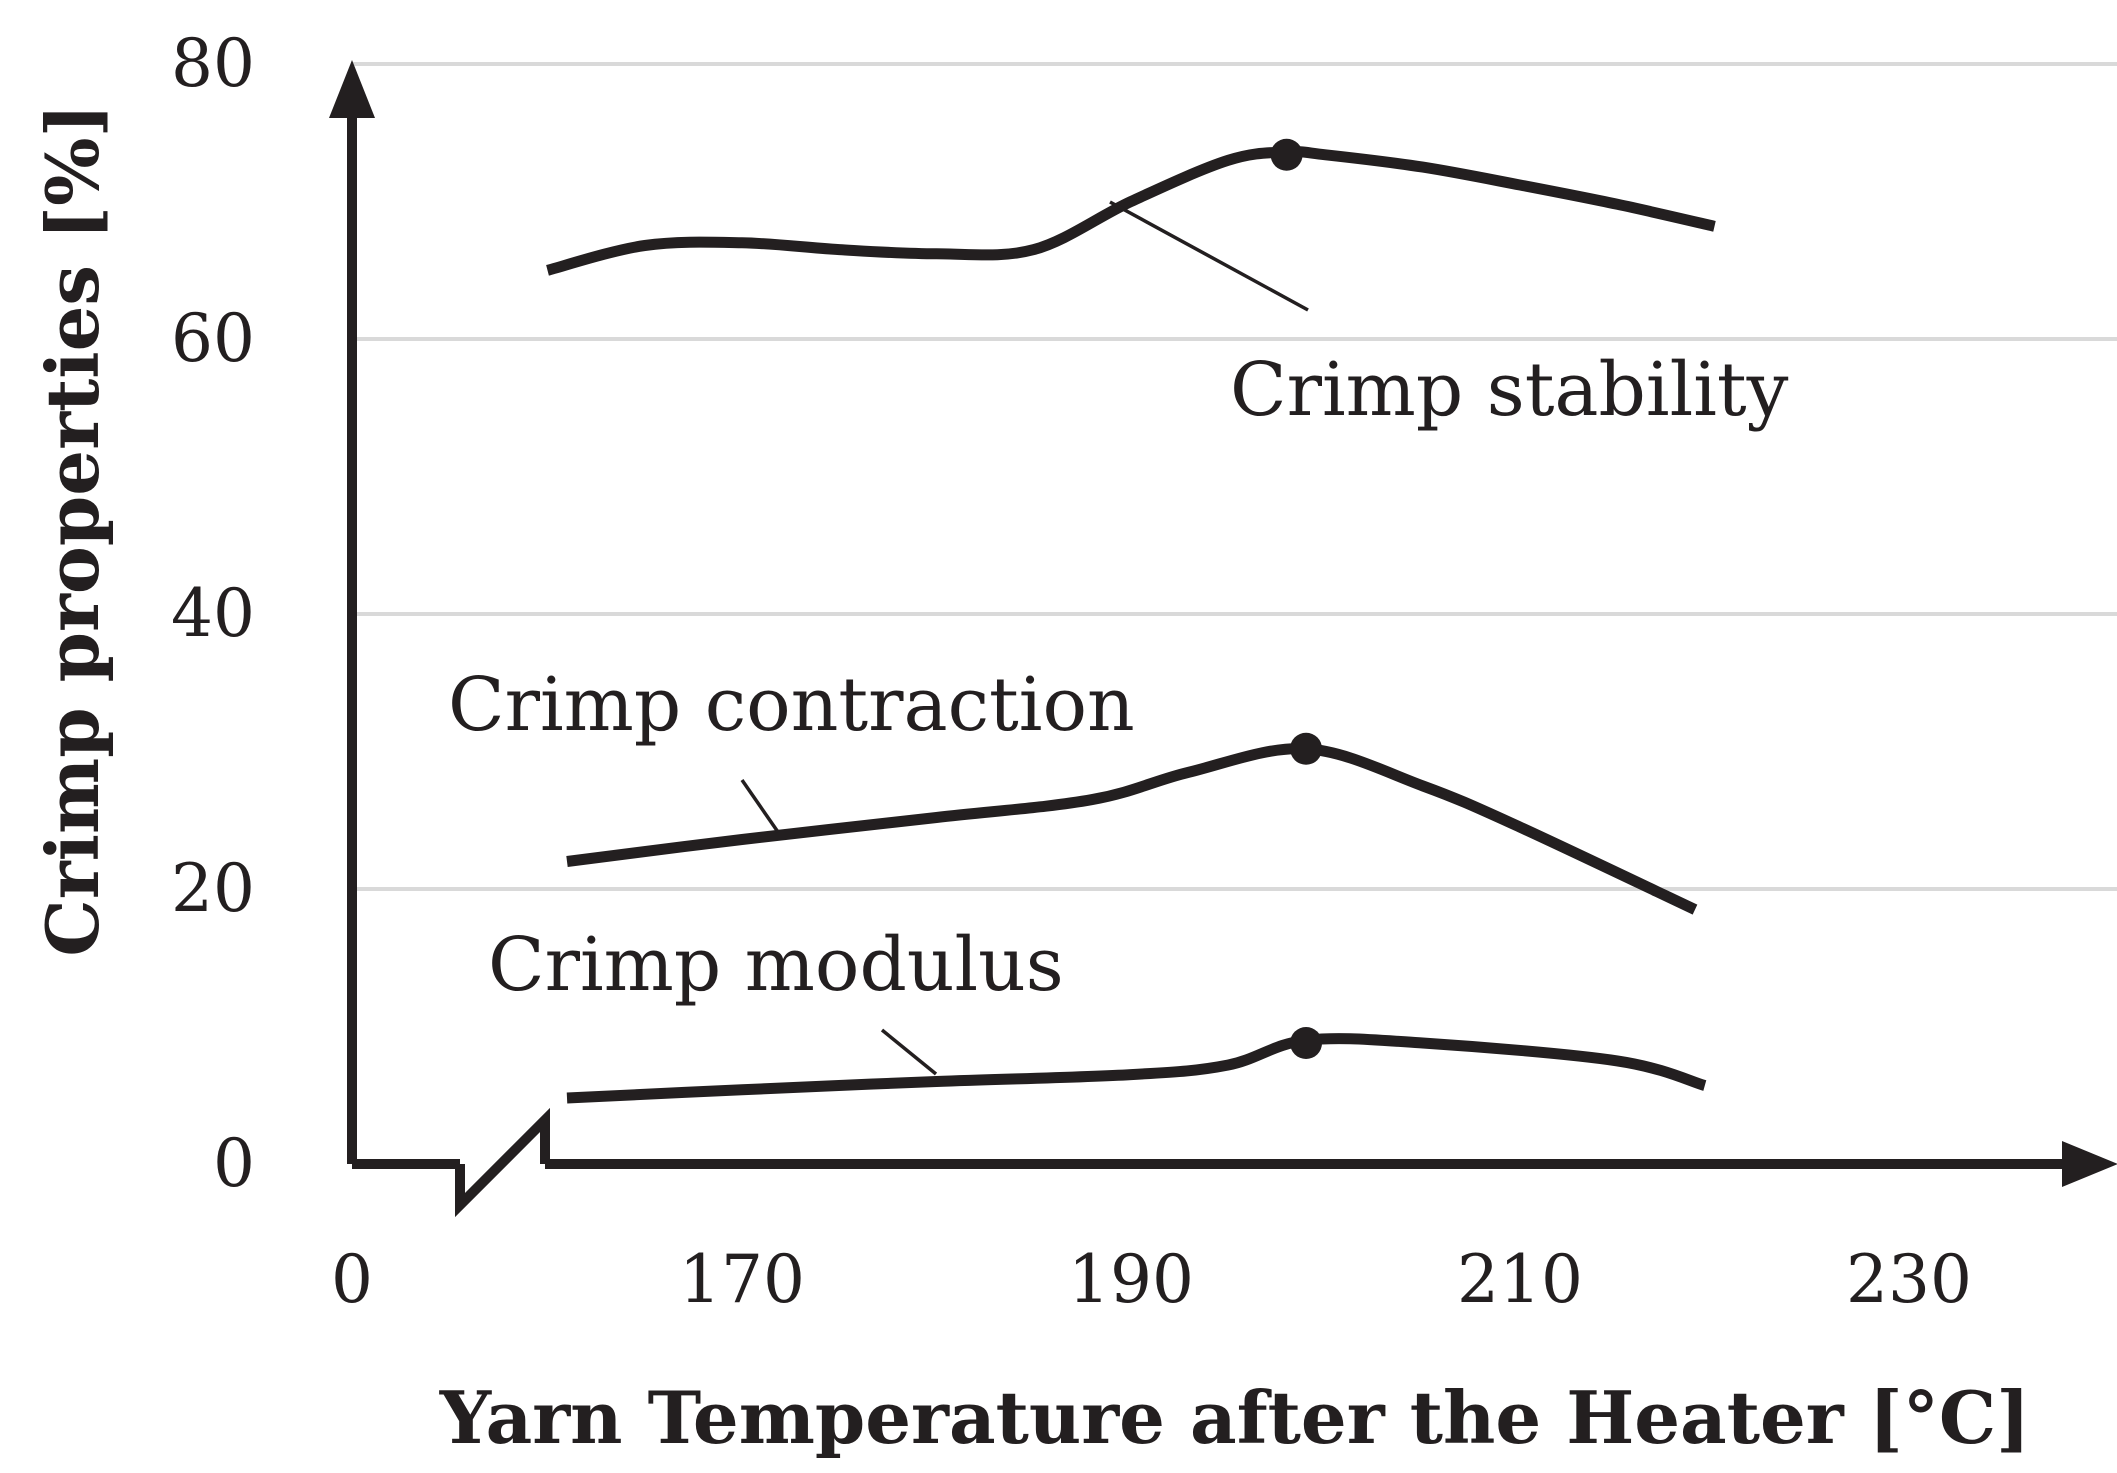 The image size is (2117, 1473). What do you see at coordinates (1136, 1068) in the screenshot?
I see `series-line-crimp-modulus` at bounding box center [1136, 1068].